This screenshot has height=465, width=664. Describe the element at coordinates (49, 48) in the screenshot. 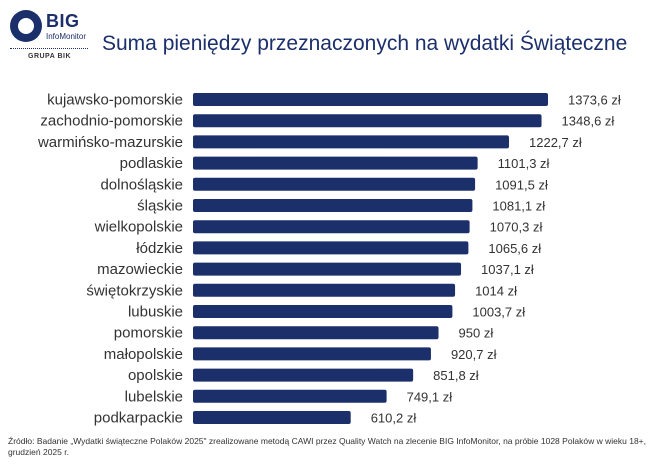

I see `logo-divider` at that location.